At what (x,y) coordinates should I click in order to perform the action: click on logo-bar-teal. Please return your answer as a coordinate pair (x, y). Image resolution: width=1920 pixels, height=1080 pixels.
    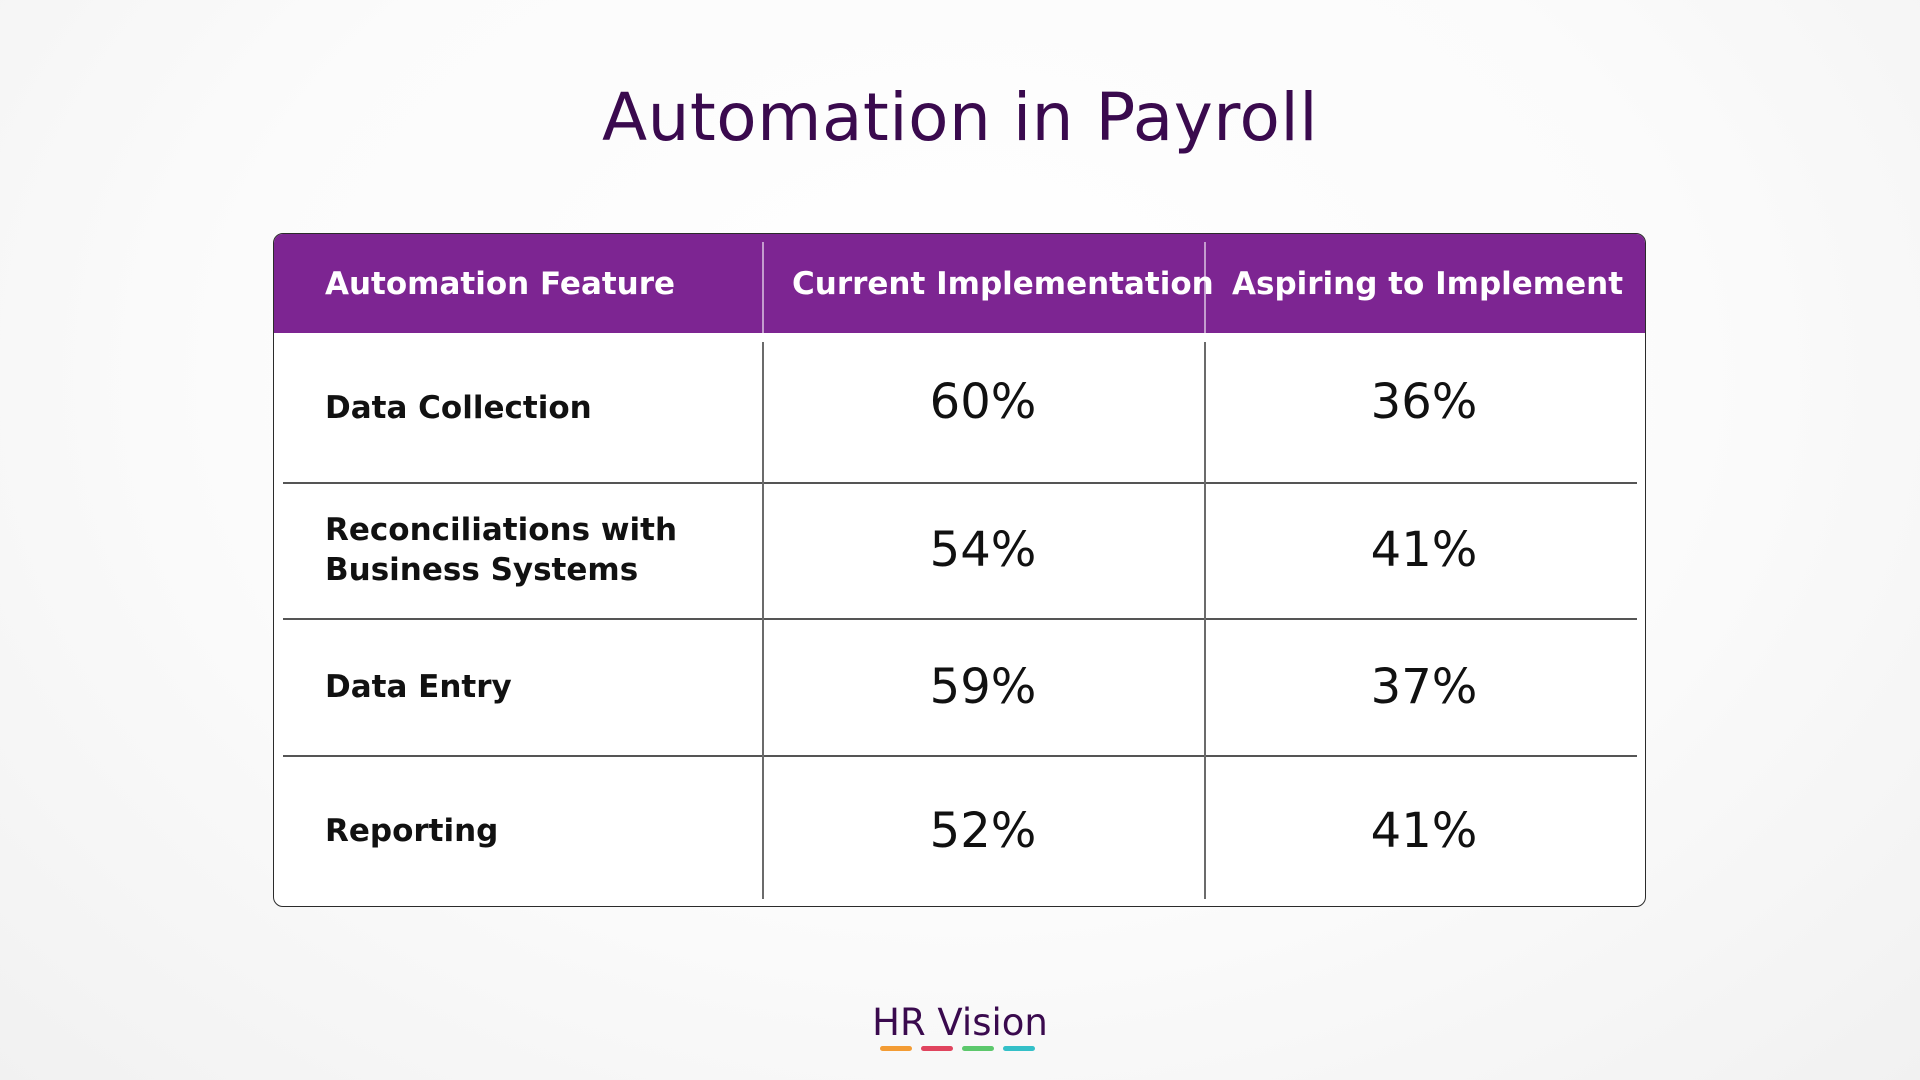
    Looking at the image, I should click on (1019, 1048).